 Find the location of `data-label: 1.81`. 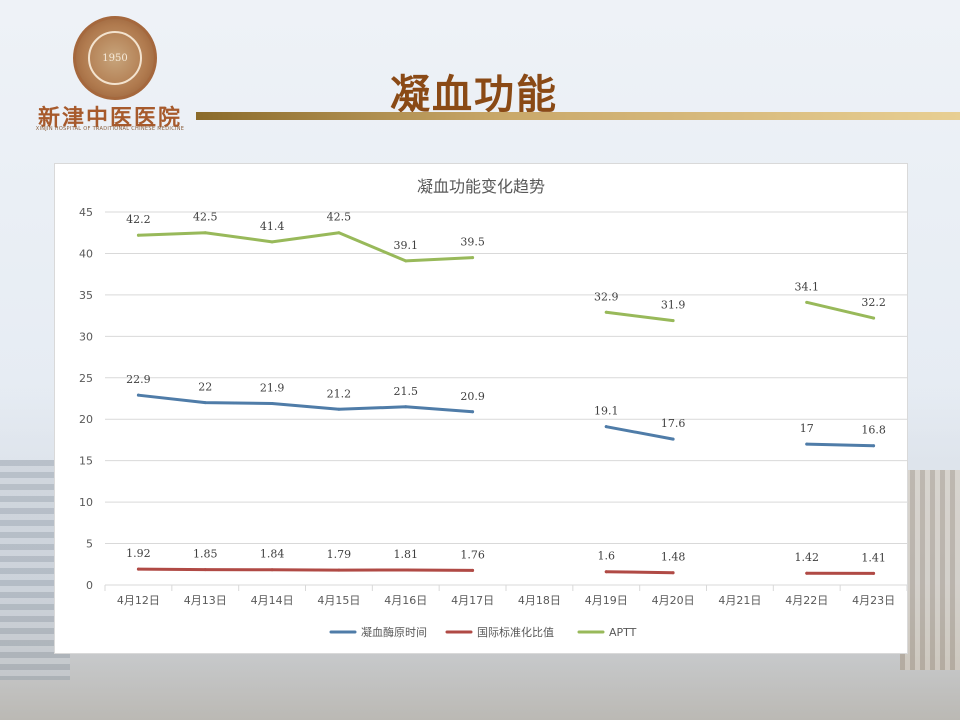

data-label: 1.81 is located at coordinates (406, 554).